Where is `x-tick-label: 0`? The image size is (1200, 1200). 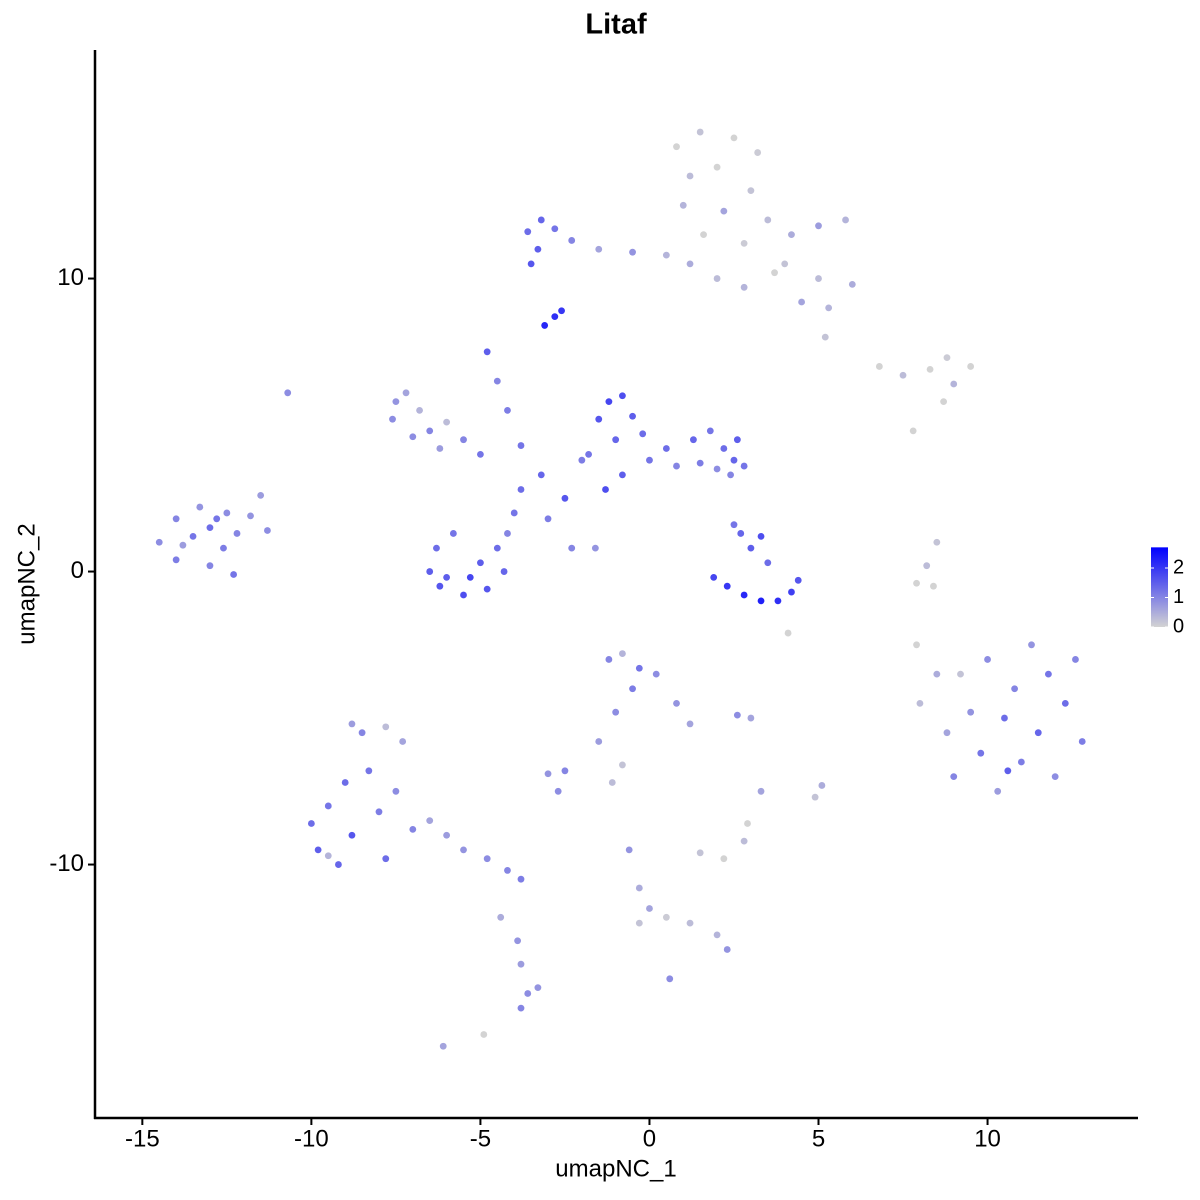
x-tick-label: 0 is located at coordinates (649, 1138).